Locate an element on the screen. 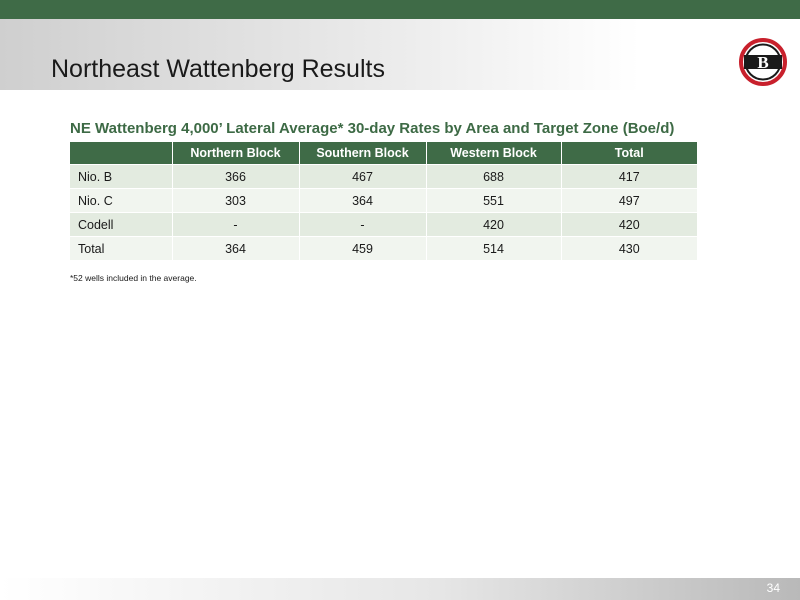  table-row: Total 364 459 514 430 is located at coordinates (383, 248).